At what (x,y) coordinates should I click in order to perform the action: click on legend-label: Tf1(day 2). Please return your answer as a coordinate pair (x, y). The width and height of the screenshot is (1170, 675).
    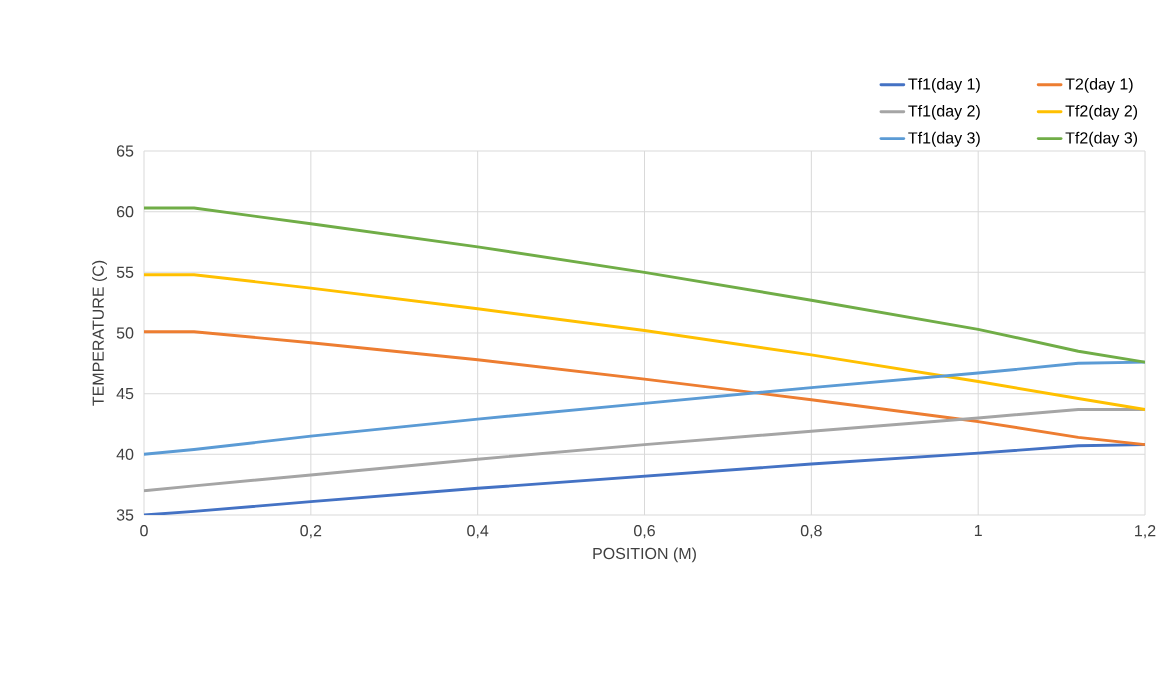
    Looking at the image, I should click on (944, 112).